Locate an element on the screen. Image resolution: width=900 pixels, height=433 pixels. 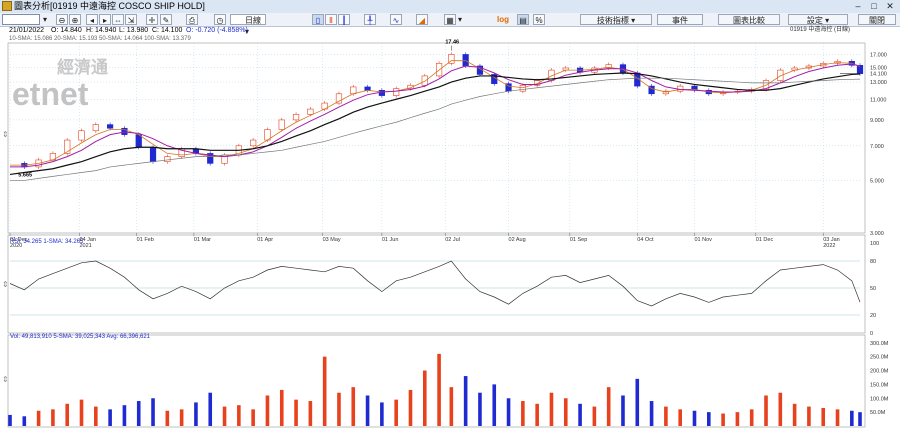
rsi-tick-label: 50 is located at coordinates (873, 289).